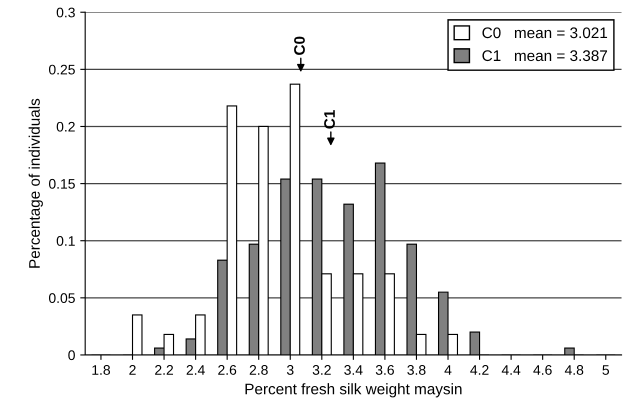  Describe the element at coordinates (164, 370) in the screenshot. I see `x-tick-label: 2.2` at that location.